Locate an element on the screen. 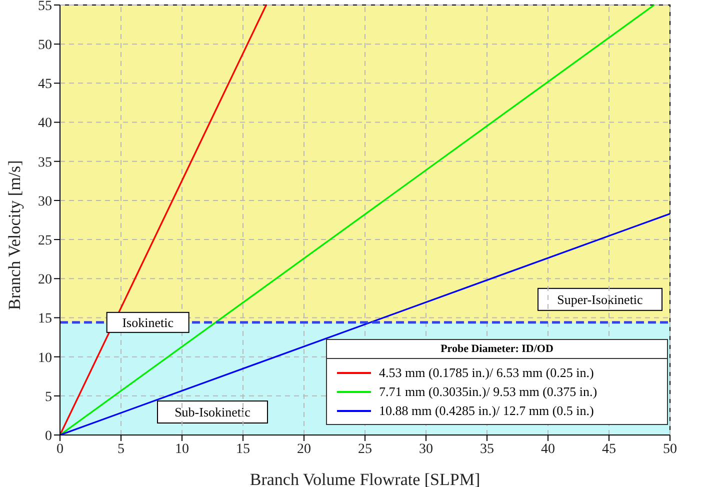 The image size is (704, 487). x-tick-label: 40 is located at coordinates (548, 449).